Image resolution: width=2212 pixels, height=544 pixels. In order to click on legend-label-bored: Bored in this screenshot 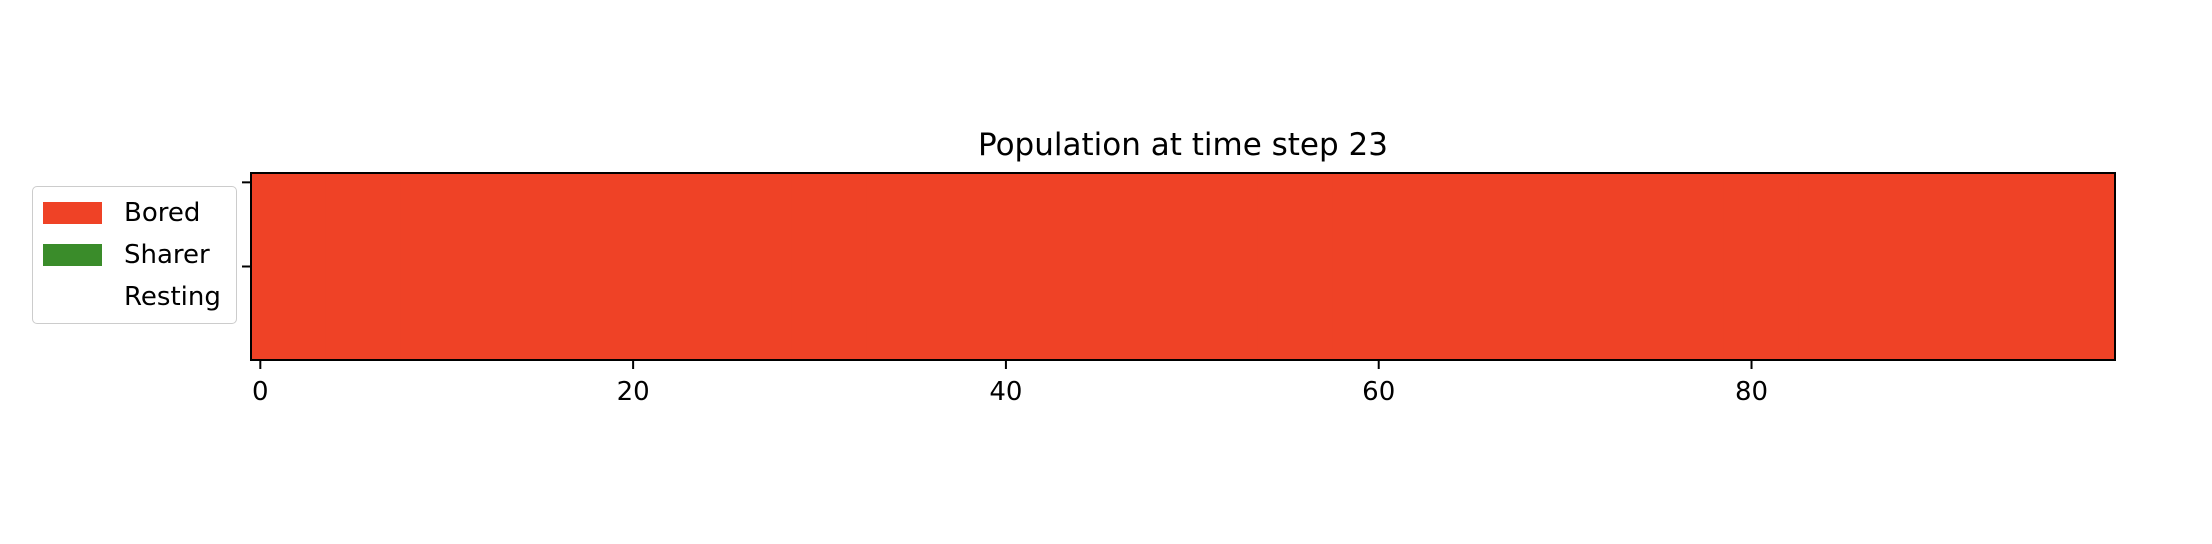, I will do `click(162, 213)`.